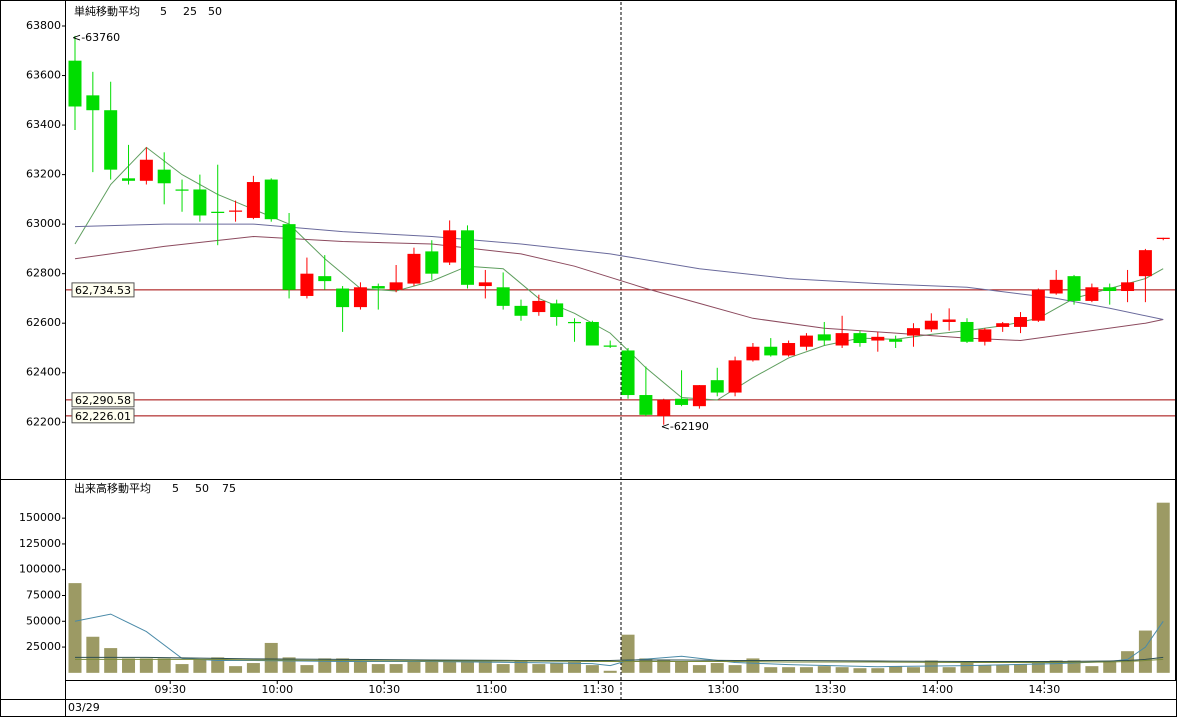 The height and width of the screenshot is (718, 1178). I want to click on x-tick-label: 13:30, so click(830, 689).